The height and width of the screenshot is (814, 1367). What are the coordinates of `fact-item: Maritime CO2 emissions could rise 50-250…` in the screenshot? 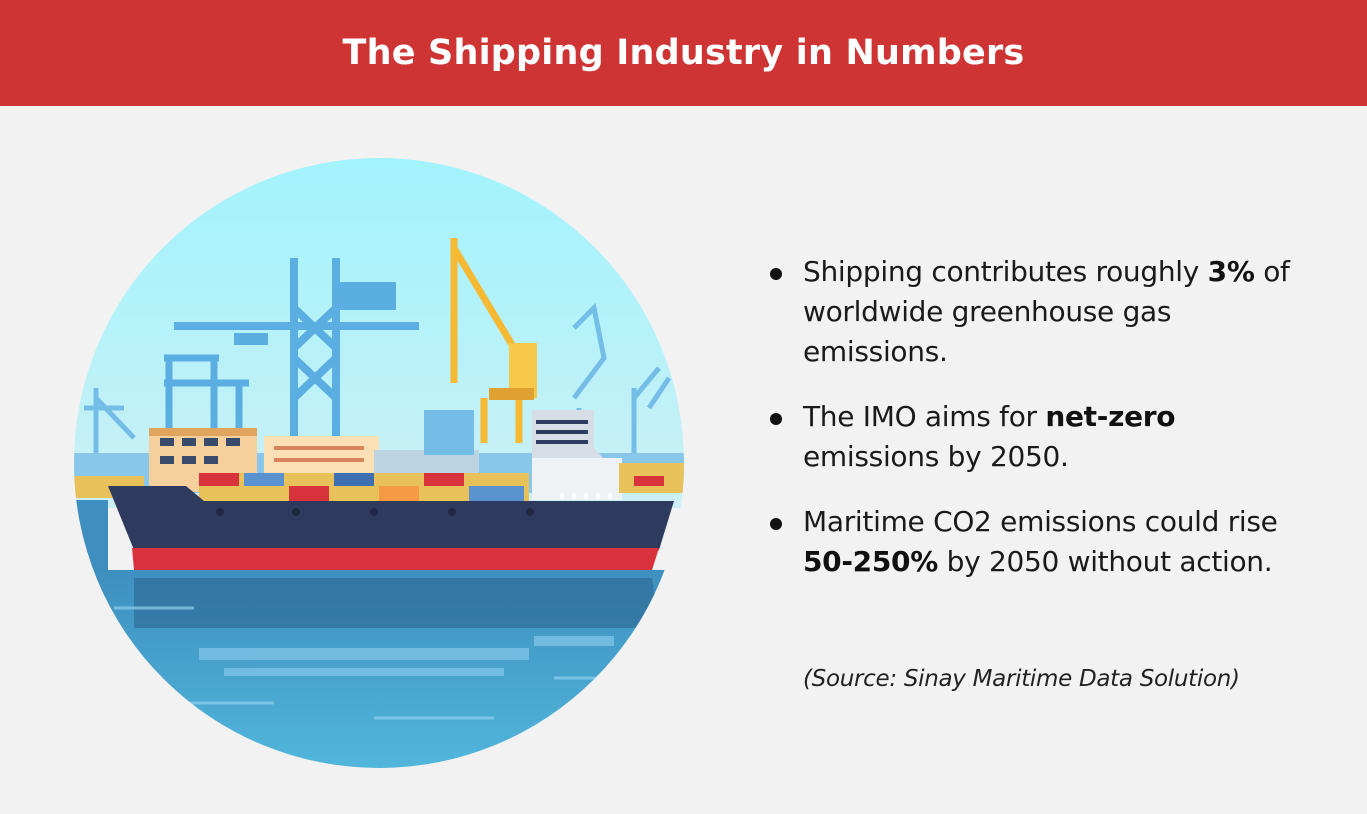 It's located at (1038, 542).